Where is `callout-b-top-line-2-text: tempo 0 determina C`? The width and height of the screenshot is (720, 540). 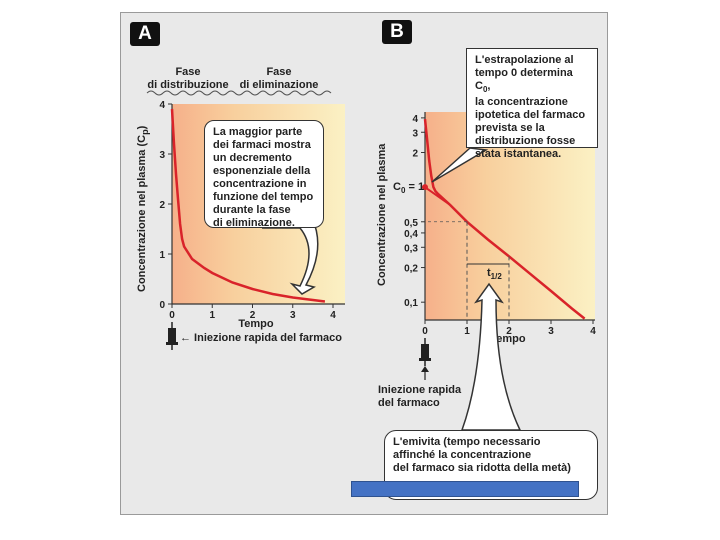 callout-b-top-line-2-text: tempo 0 determina C is located at coordinates (524, 79).